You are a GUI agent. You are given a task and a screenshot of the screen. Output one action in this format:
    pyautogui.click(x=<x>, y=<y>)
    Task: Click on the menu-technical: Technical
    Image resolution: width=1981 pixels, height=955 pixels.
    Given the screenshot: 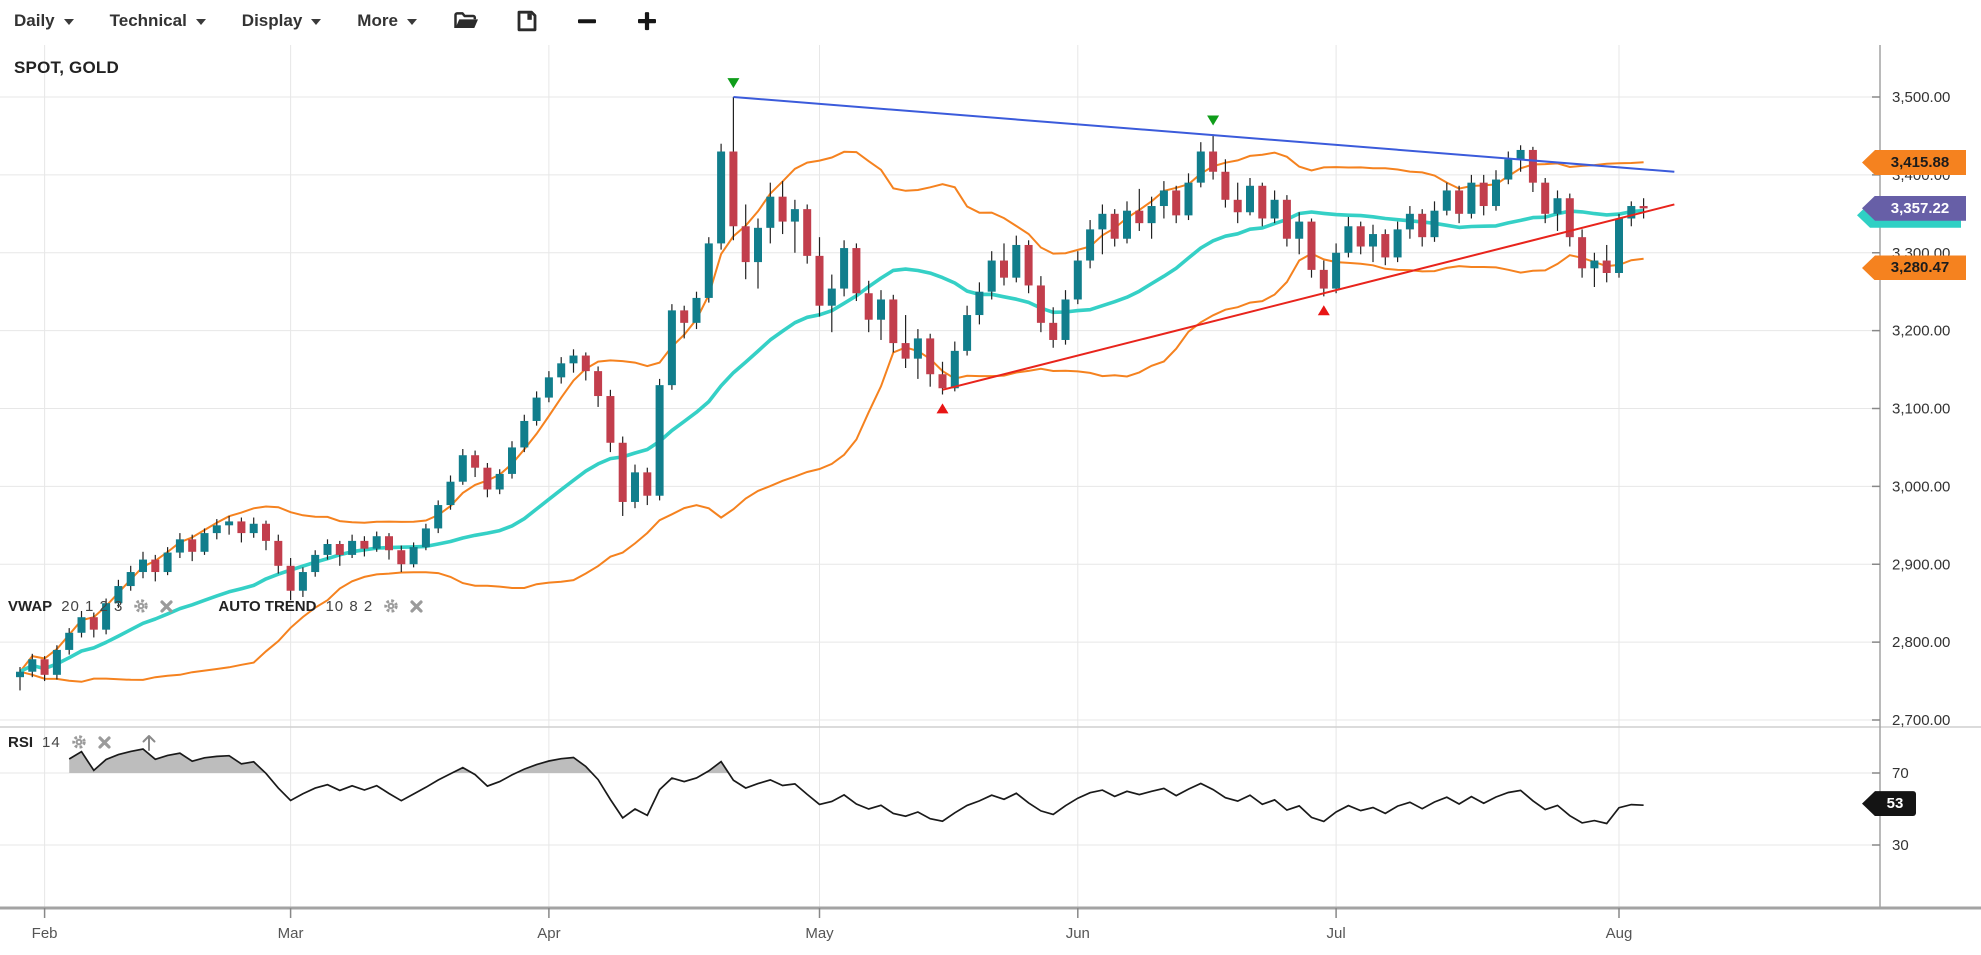 What is the action you would take?
    pyautogui.click(x=158, y=21)
    